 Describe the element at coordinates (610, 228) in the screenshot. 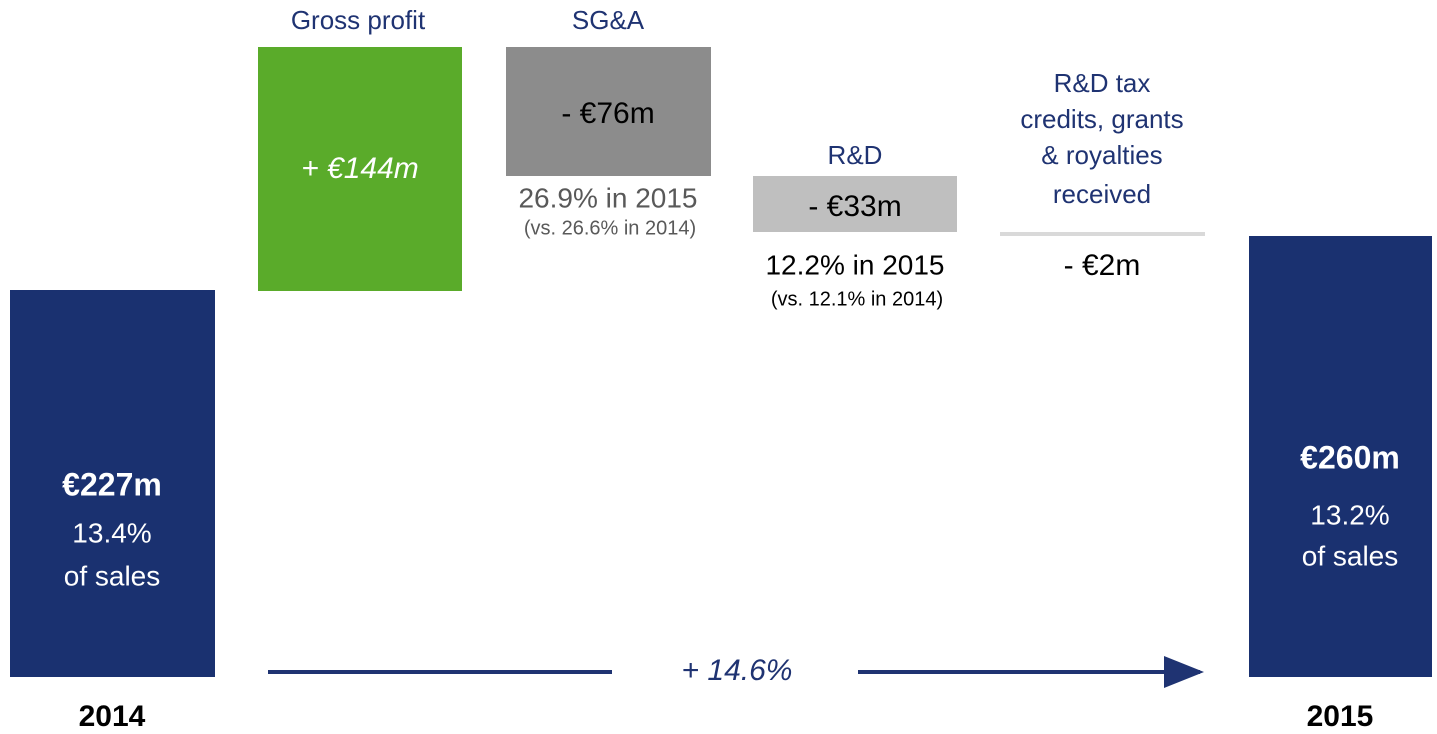

I see `step-note-sub: (vs. 26.6% in 2014)` at that location.